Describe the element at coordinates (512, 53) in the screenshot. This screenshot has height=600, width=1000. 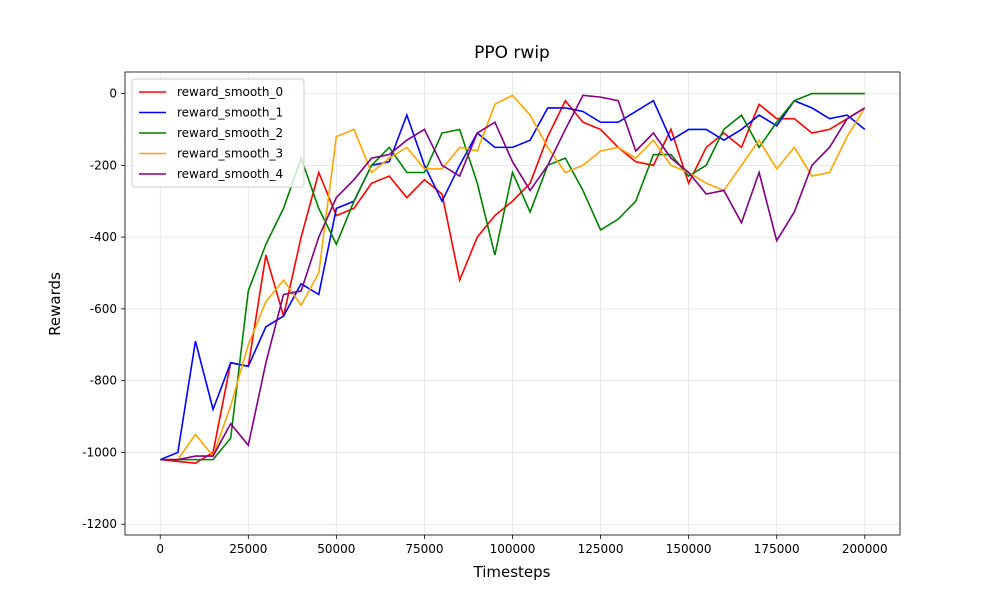
I see `chart-title: PPO rwip` at that location.